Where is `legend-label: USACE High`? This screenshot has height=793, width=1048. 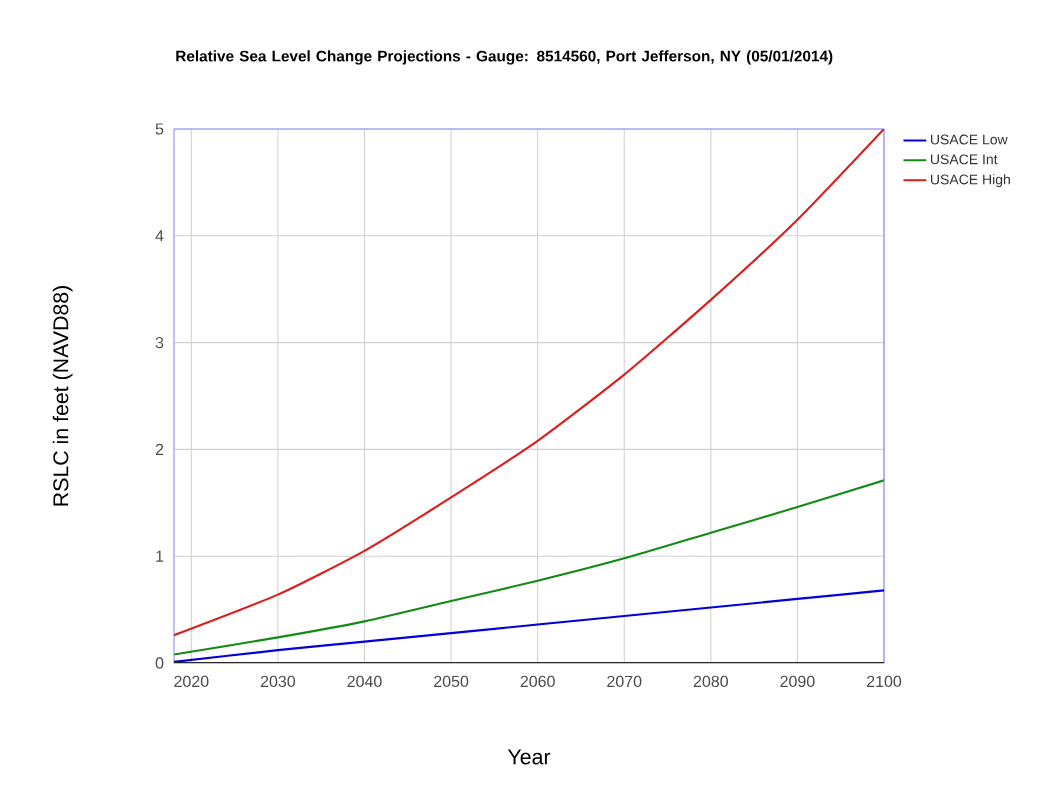 legend-label: USACE High is located at coordinates (970, 181).